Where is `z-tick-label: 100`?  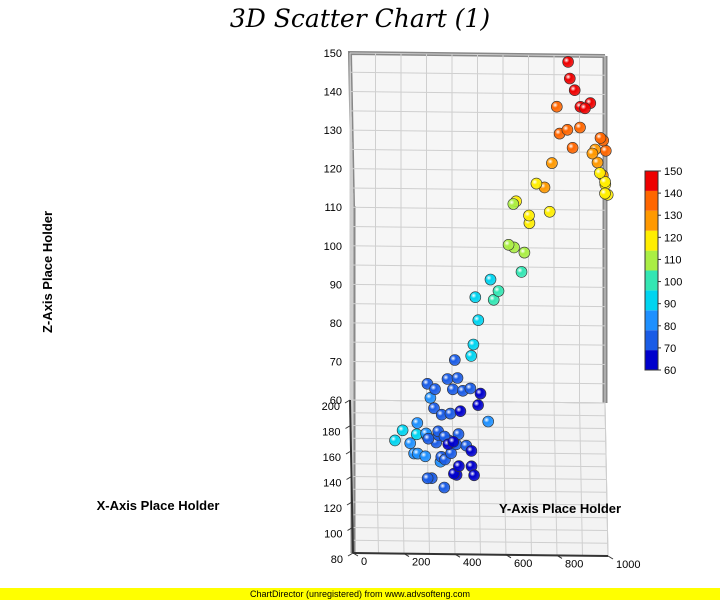
z-tick-label: 100 is located at coordinates (333, 247).